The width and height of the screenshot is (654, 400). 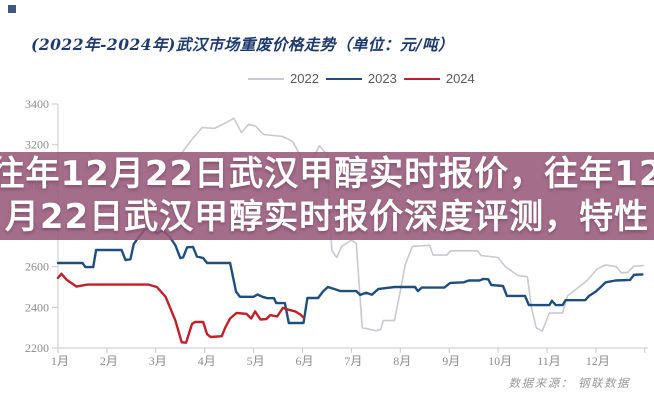 What do you see at coordinates (37, 267) in the screenshot?
I see `y-tick-label: 2600` at bounding box center [37, 267].